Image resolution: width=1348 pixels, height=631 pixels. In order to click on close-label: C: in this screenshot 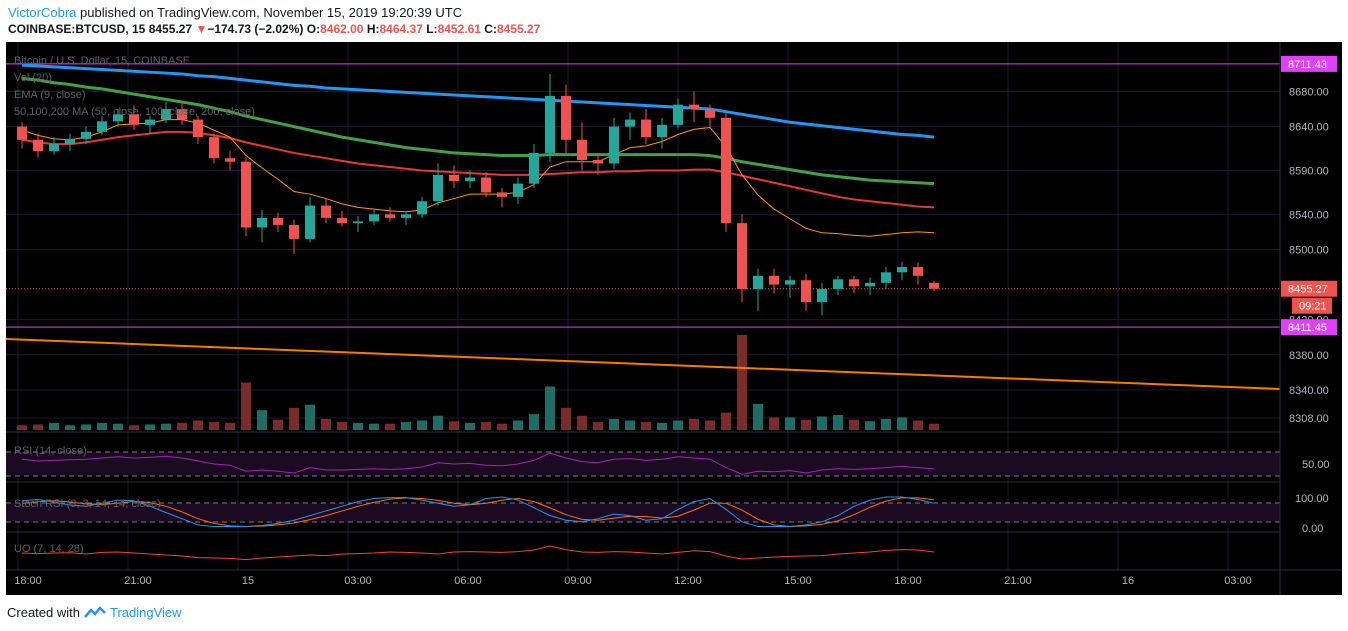, I will do `click(490, 29)`.